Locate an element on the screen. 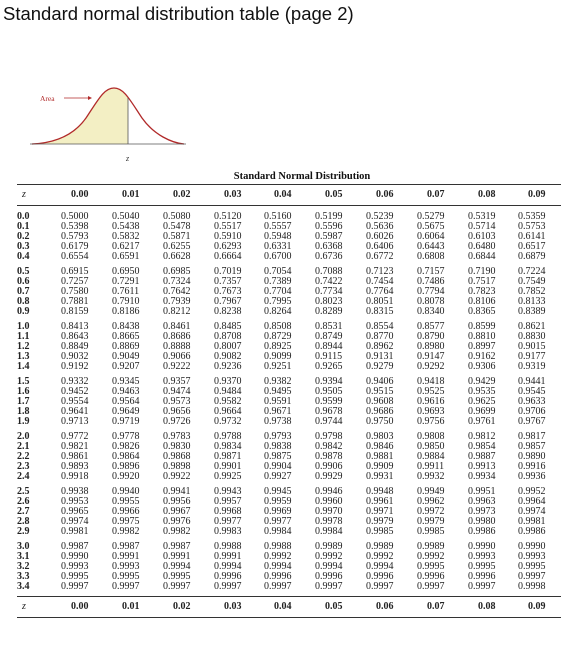 Image resolution: width=573 pixels, height=647 pixels. probability-cell: 0.9916 is located at coordinates (532, 466).